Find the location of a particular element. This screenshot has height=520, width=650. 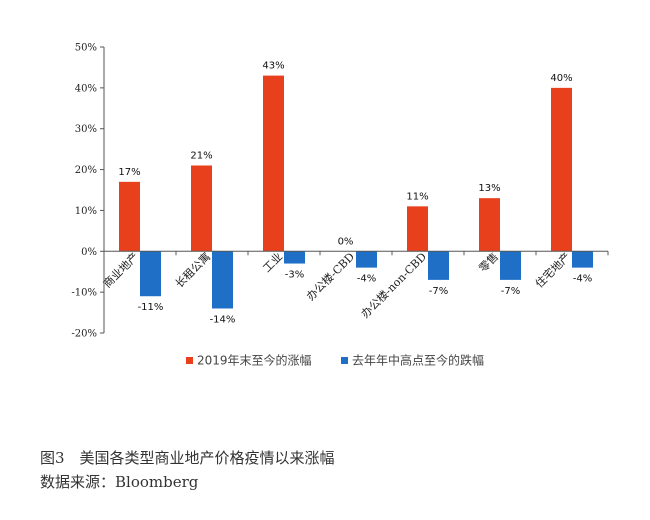

data-label: 13% is located at coordinates (489, 188).